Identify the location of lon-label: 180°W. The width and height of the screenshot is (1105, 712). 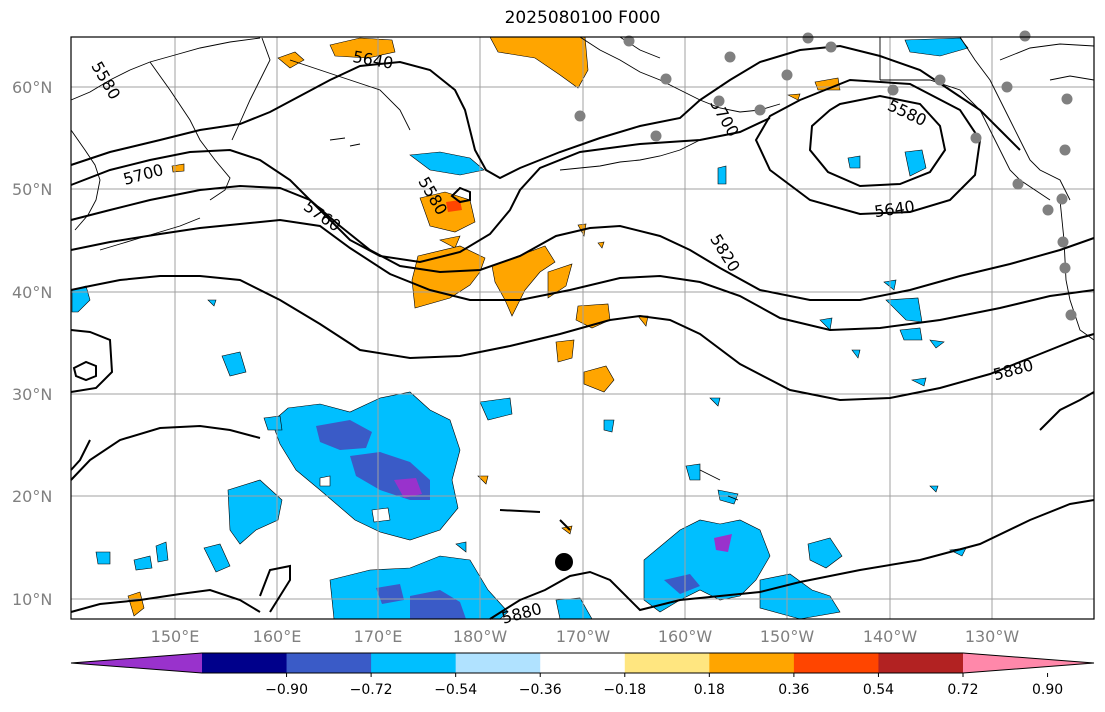
(480, 636).